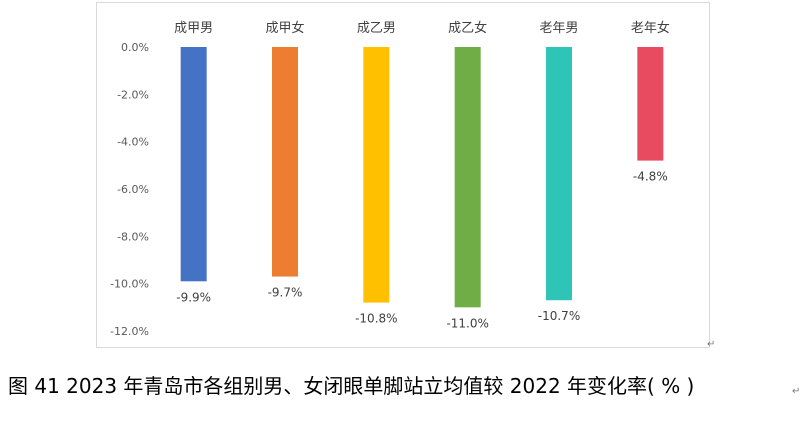 The image size is (807, 423). Describe the element at coordinates (133, 236) in the screenshot. I see `y-tick-label: -8.0%` at that location.